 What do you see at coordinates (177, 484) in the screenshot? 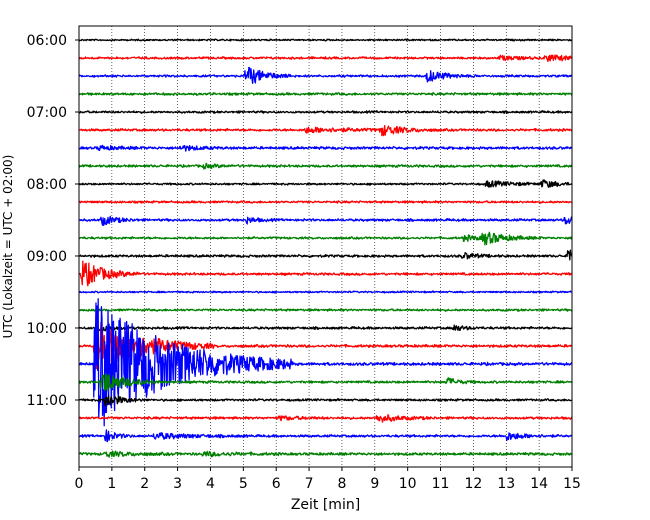
I see `x-tick-label: 3` at bounding box center [177, 484].